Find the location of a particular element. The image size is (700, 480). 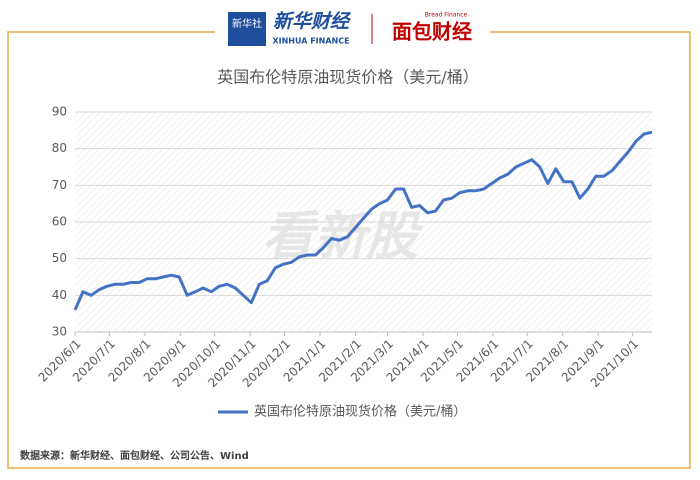

brand1-en: XINHUA FINANCE is located at coordinates (310, 41).